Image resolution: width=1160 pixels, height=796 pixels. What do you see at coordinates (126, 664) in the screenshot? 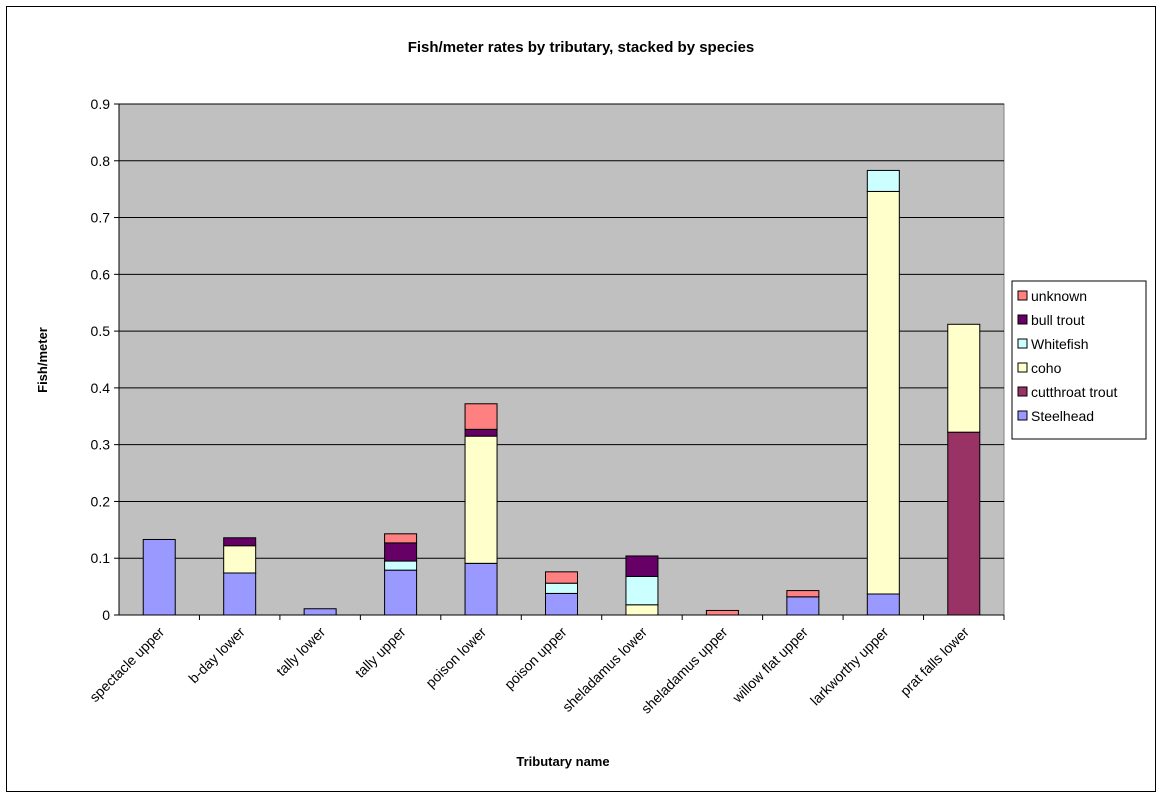
I see `x-tick-label: spectacle upper` at bounding box center [126, 664].